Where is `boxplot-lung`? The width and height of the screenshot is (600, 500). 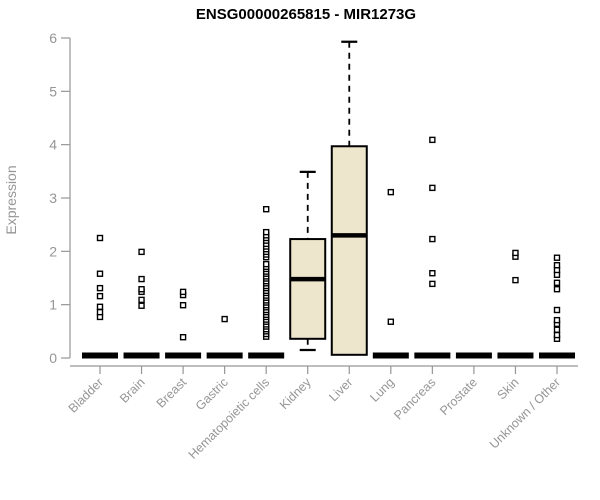 boxplot-lung is located at coordinates (390, 273).